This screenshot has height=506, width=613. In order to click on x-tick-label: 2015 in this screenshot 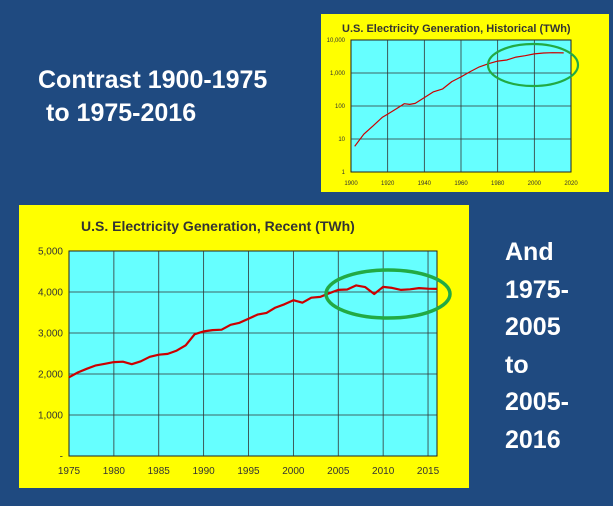, I will do `click(428, 471)`.